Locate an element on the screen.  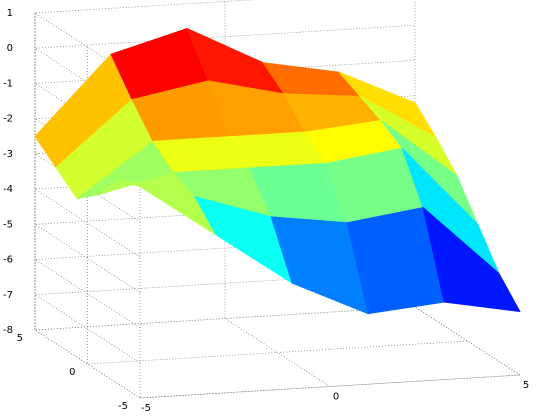
z-tick-label: -3 is located at coordinates (8, 154).